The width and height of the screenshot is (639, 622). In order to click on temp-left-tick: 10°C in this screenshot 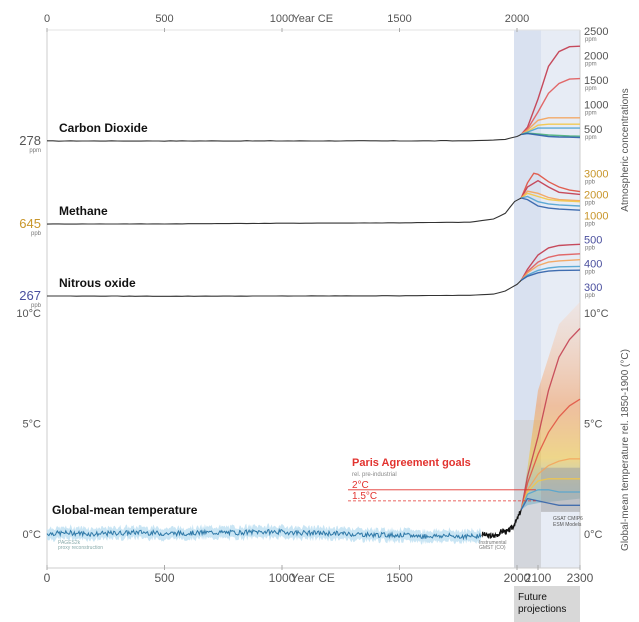, I will do `click(28, 314)`.